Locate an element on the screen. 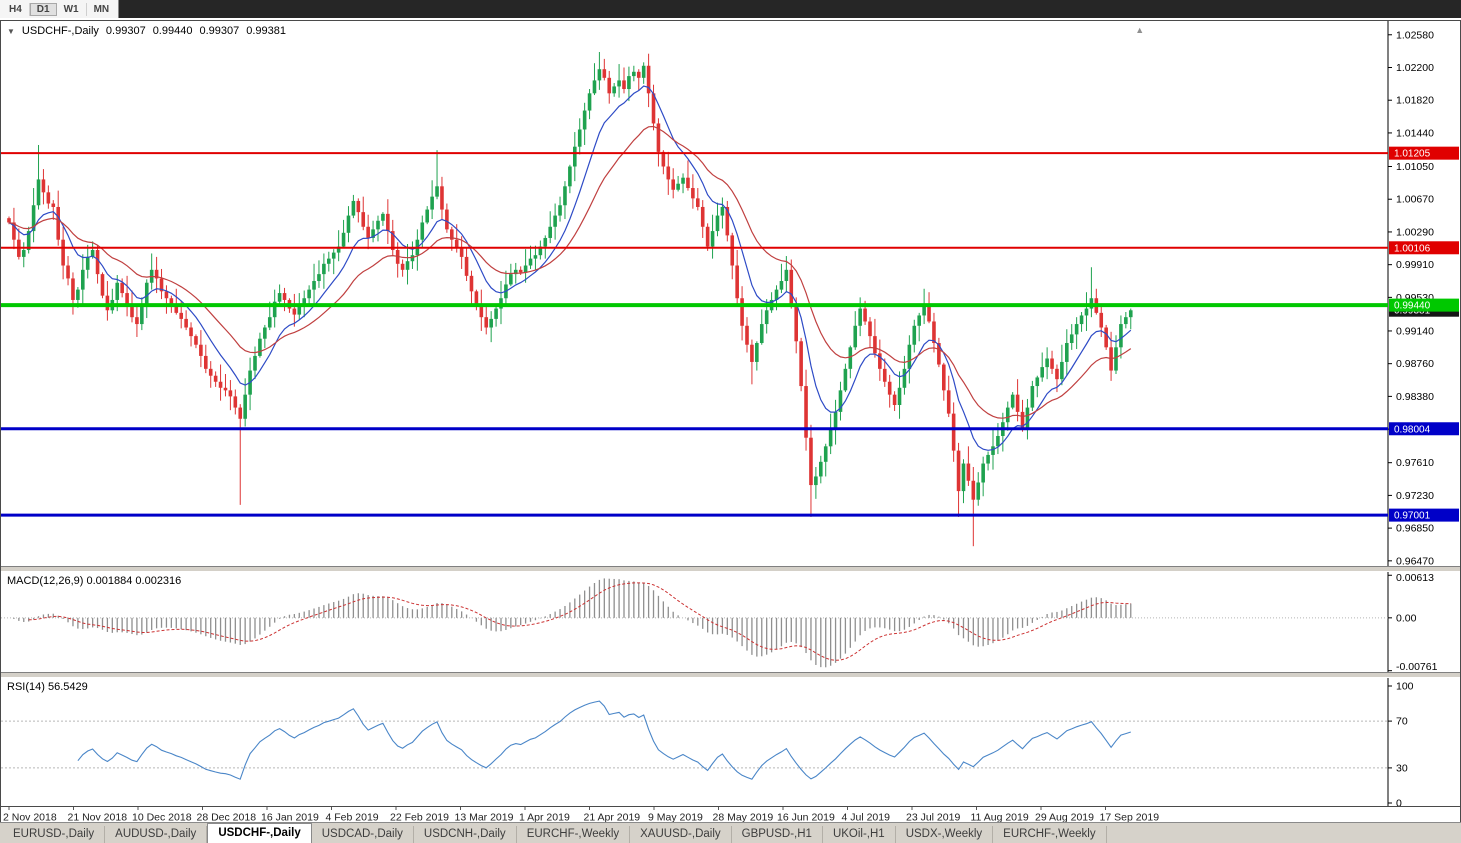 Image resolution: width=1461 pixels, height=843 pixels. svg-text: -0.00761 is located at coordinates (1417, 666).